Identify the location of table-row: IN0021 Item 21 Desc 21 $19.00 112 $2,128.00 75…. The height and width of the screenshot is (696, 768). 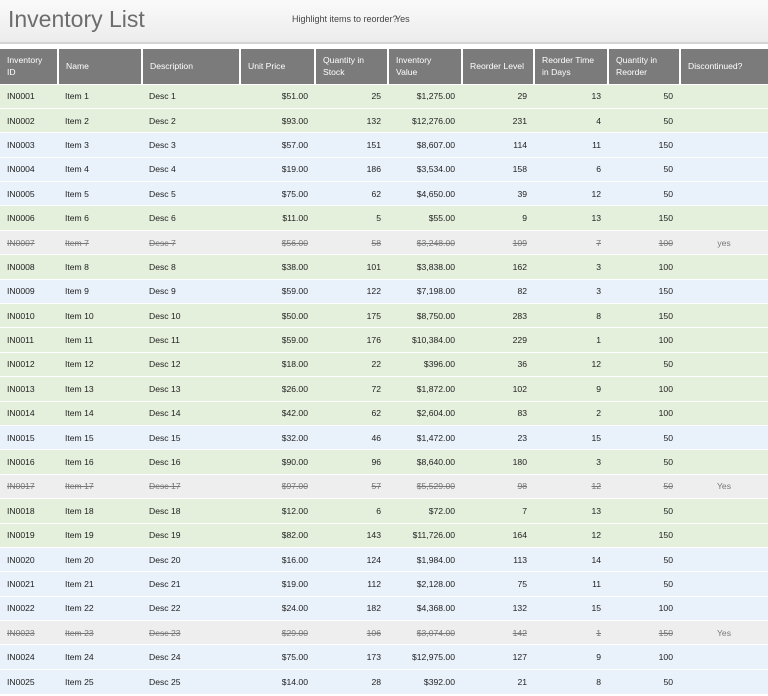
(384, 584).